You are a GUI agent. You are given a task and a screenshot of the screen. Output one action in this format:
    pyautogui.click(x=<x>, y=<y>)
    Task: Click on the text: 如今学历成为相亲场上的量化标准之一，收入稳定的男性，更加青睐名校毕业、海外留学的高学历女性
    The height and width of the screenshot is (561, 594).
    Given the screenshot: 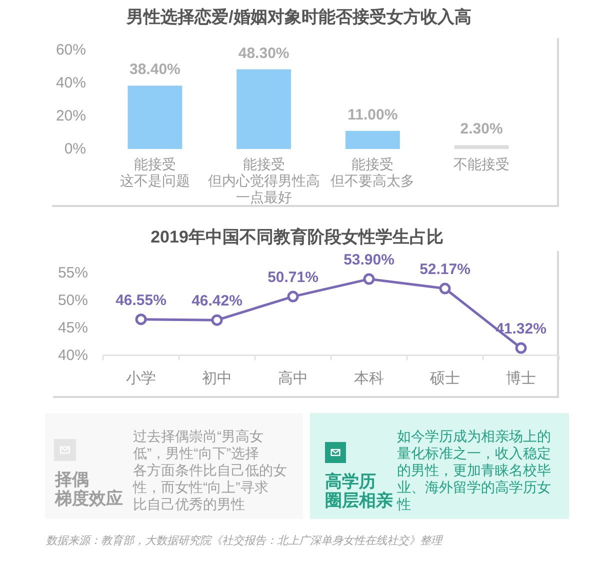 What is the action you would take?
    pyautogui.click(x=473, y=470)
    